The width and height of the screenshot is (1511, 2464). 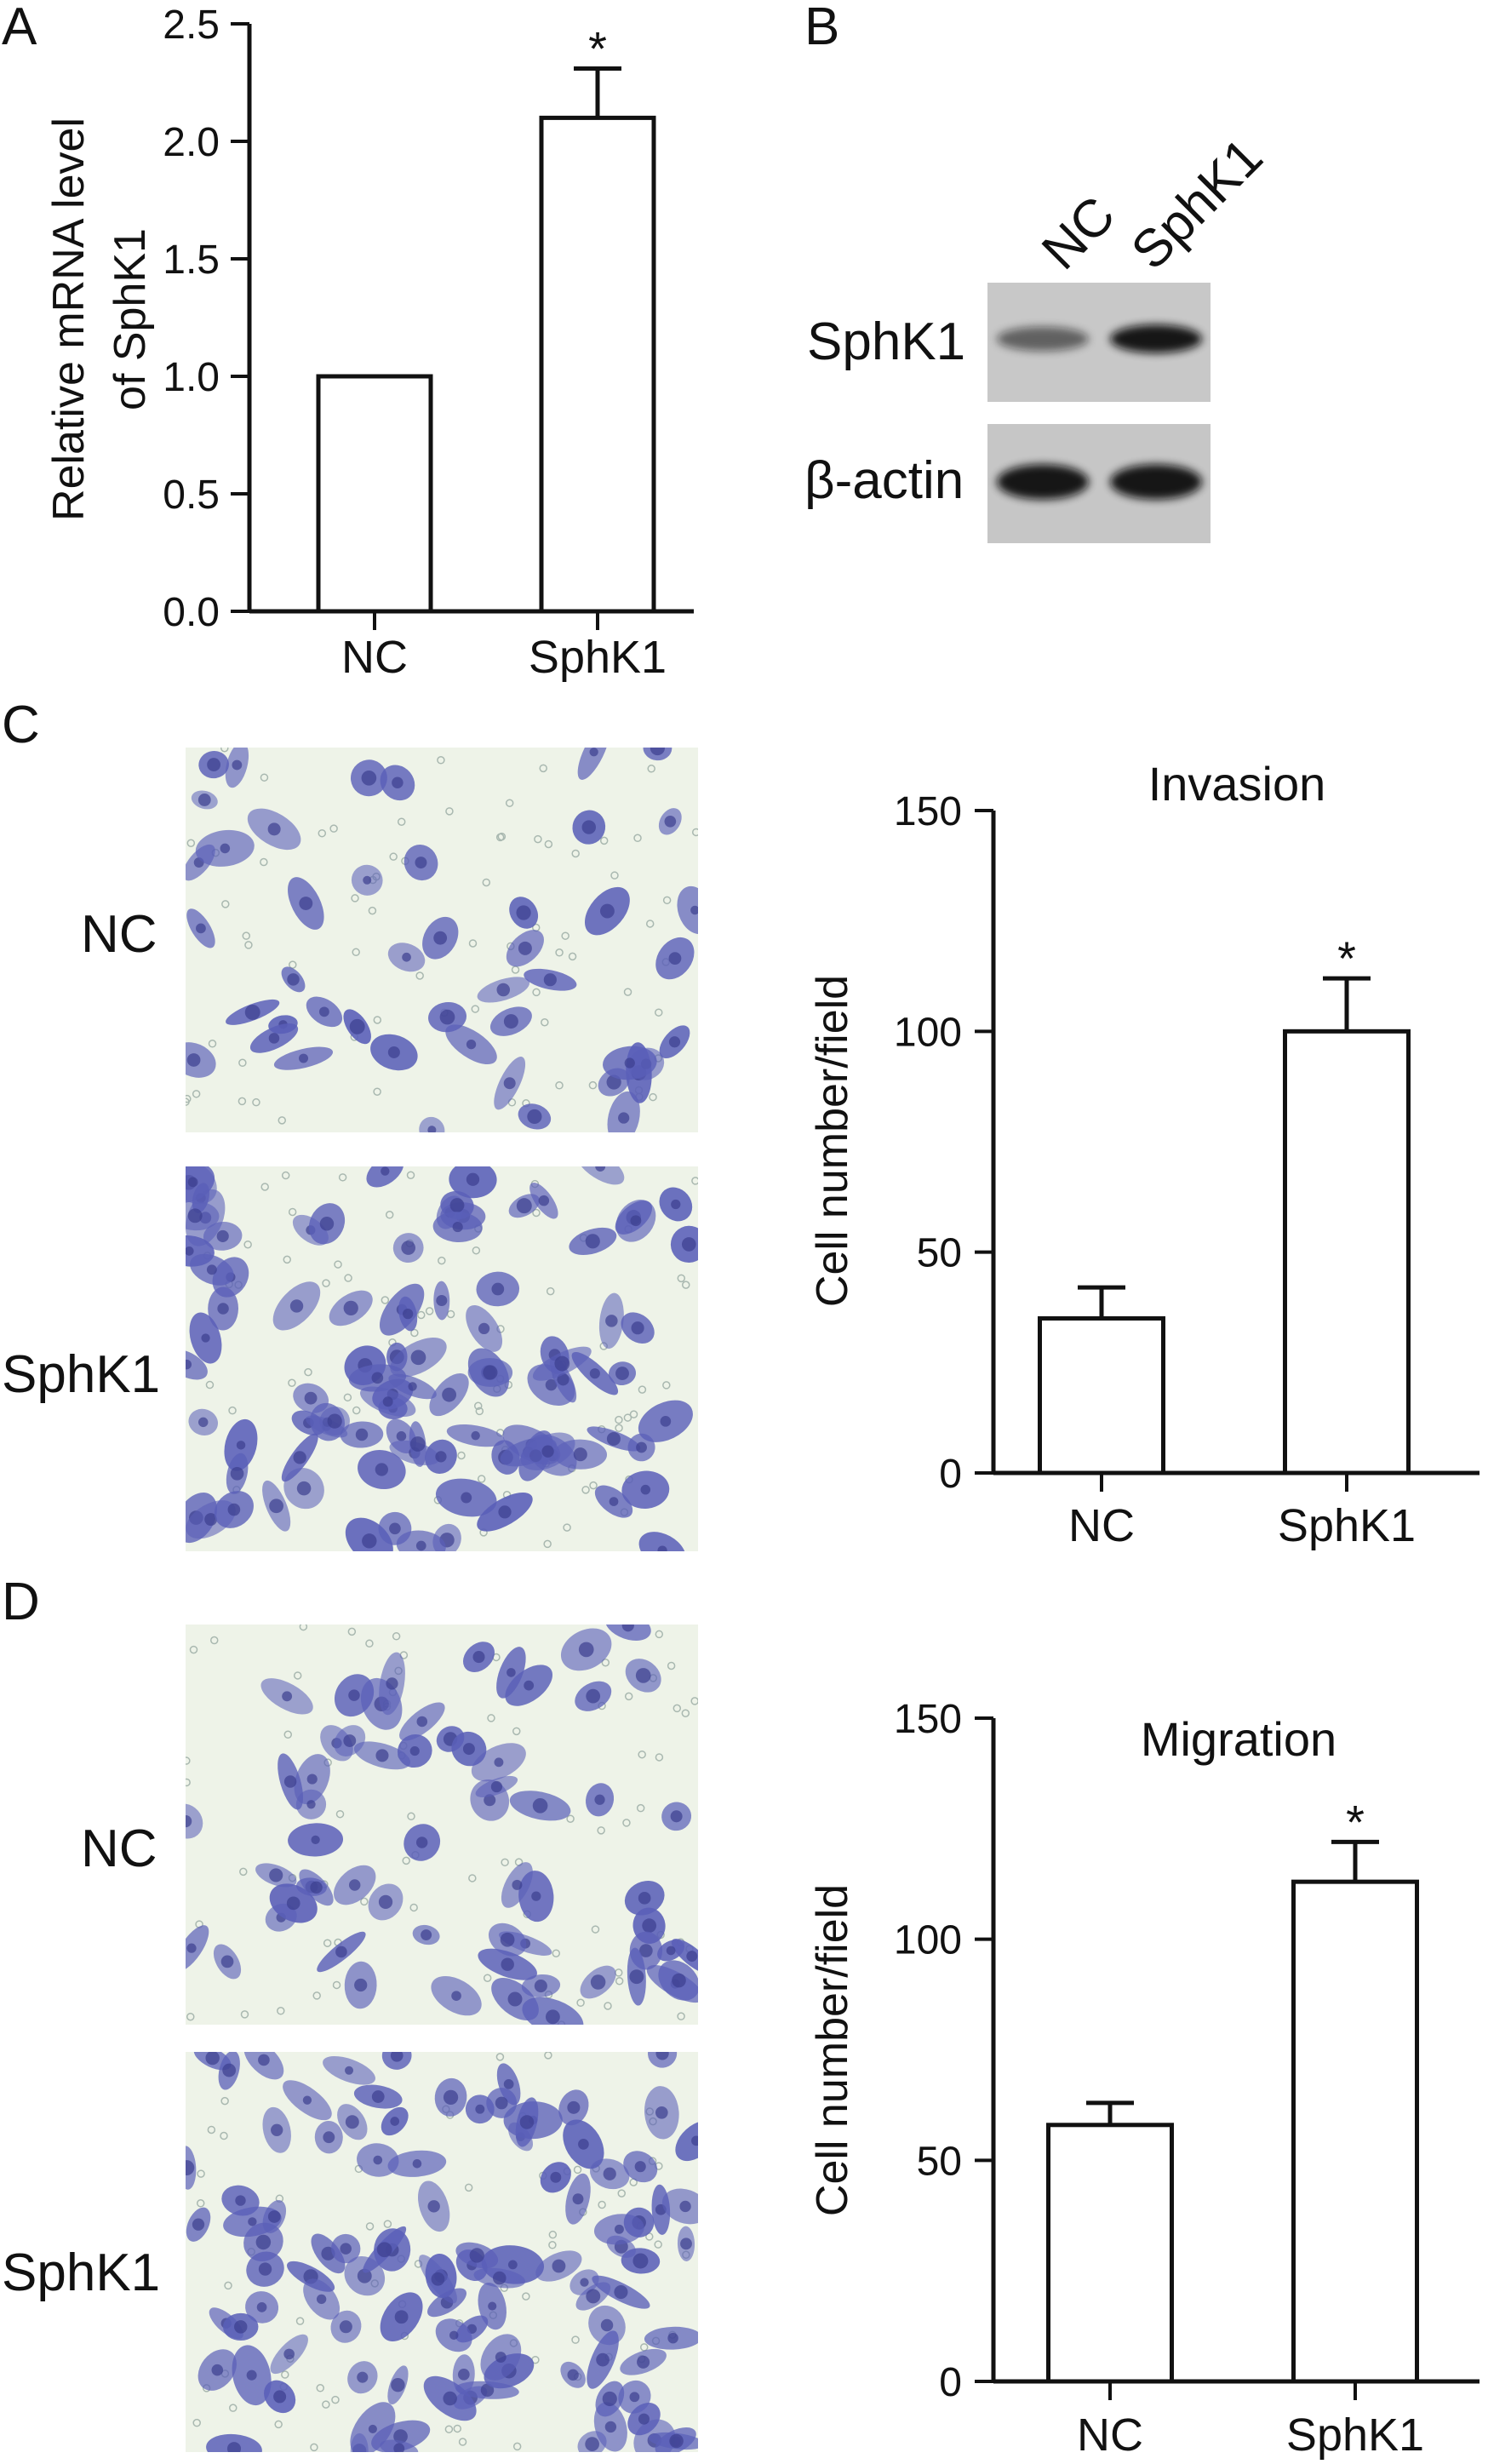 I want to click on chart-d-category-label: SphK1, so click(x=1355, y=2436).